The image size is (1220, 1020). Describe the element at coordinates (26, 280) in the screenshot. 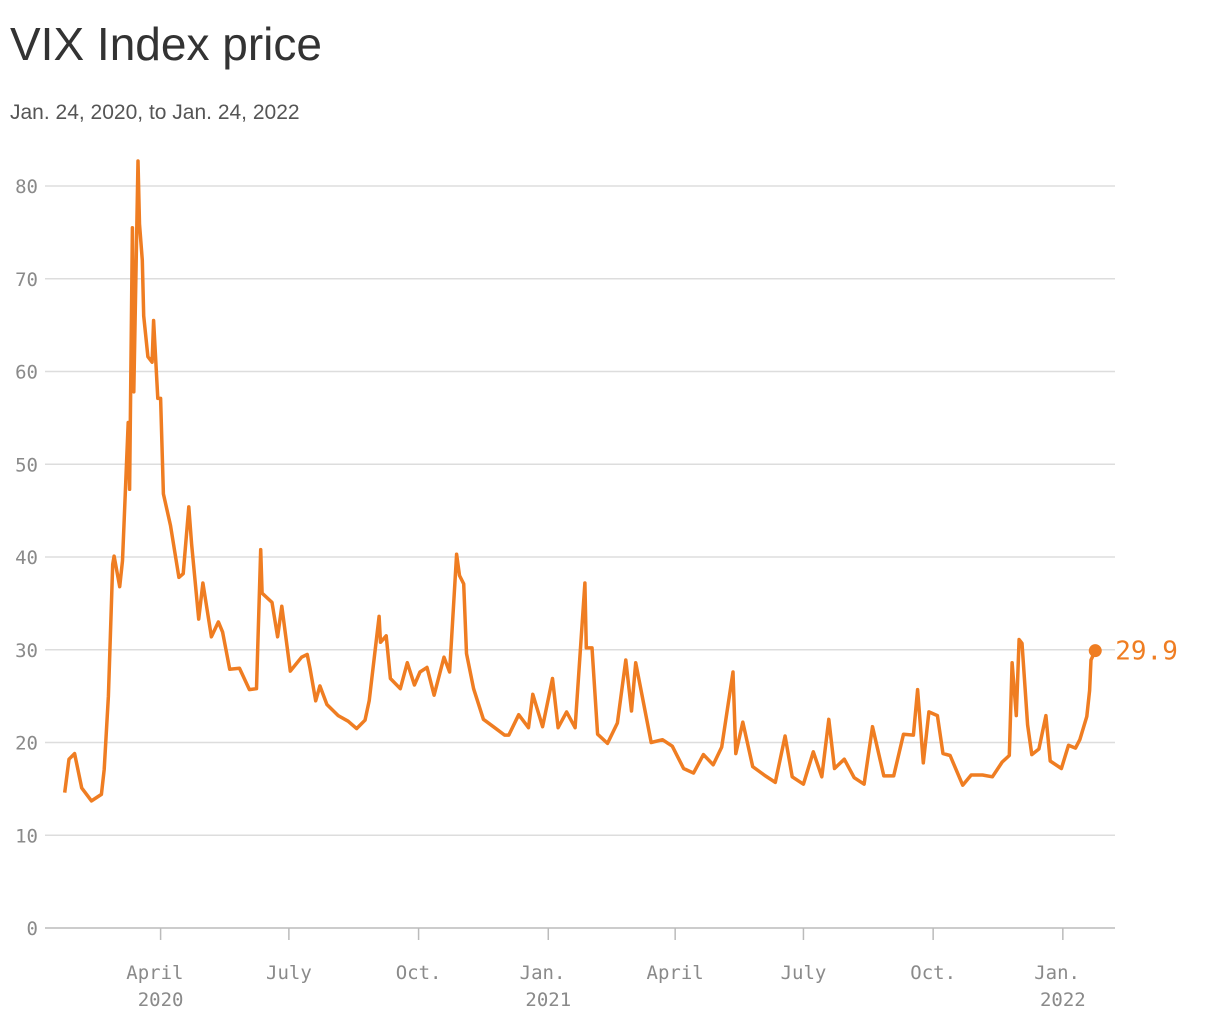

I see `y-tick-label: 70` at that location.